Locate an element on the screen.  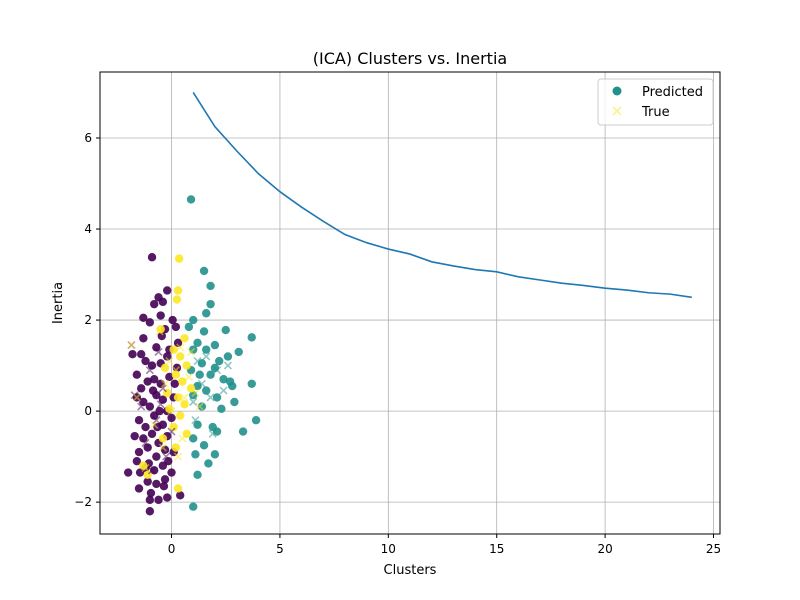
legend-box is located at coordinates (655, 102).